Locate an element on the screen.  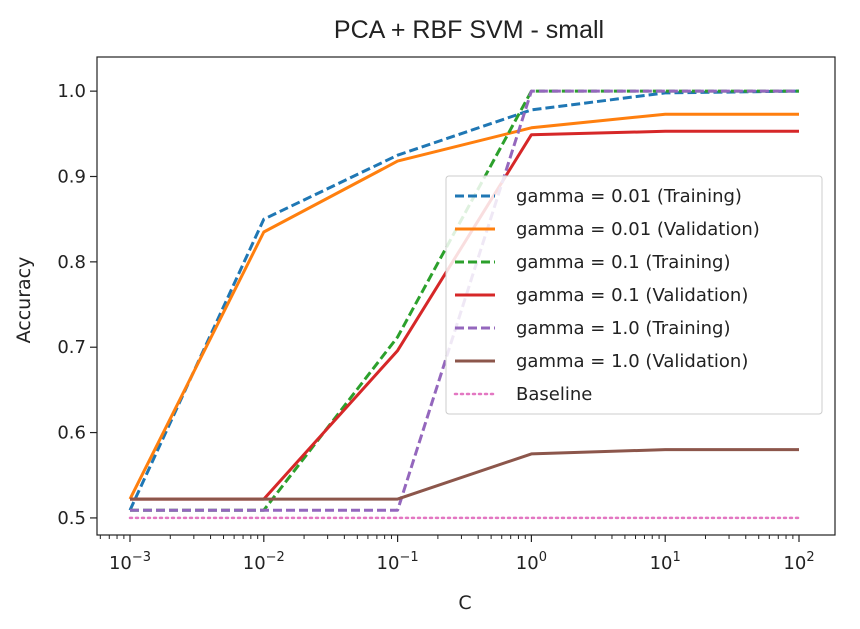
y-tick-label: 0.5 is located at coordinates (71, 518).